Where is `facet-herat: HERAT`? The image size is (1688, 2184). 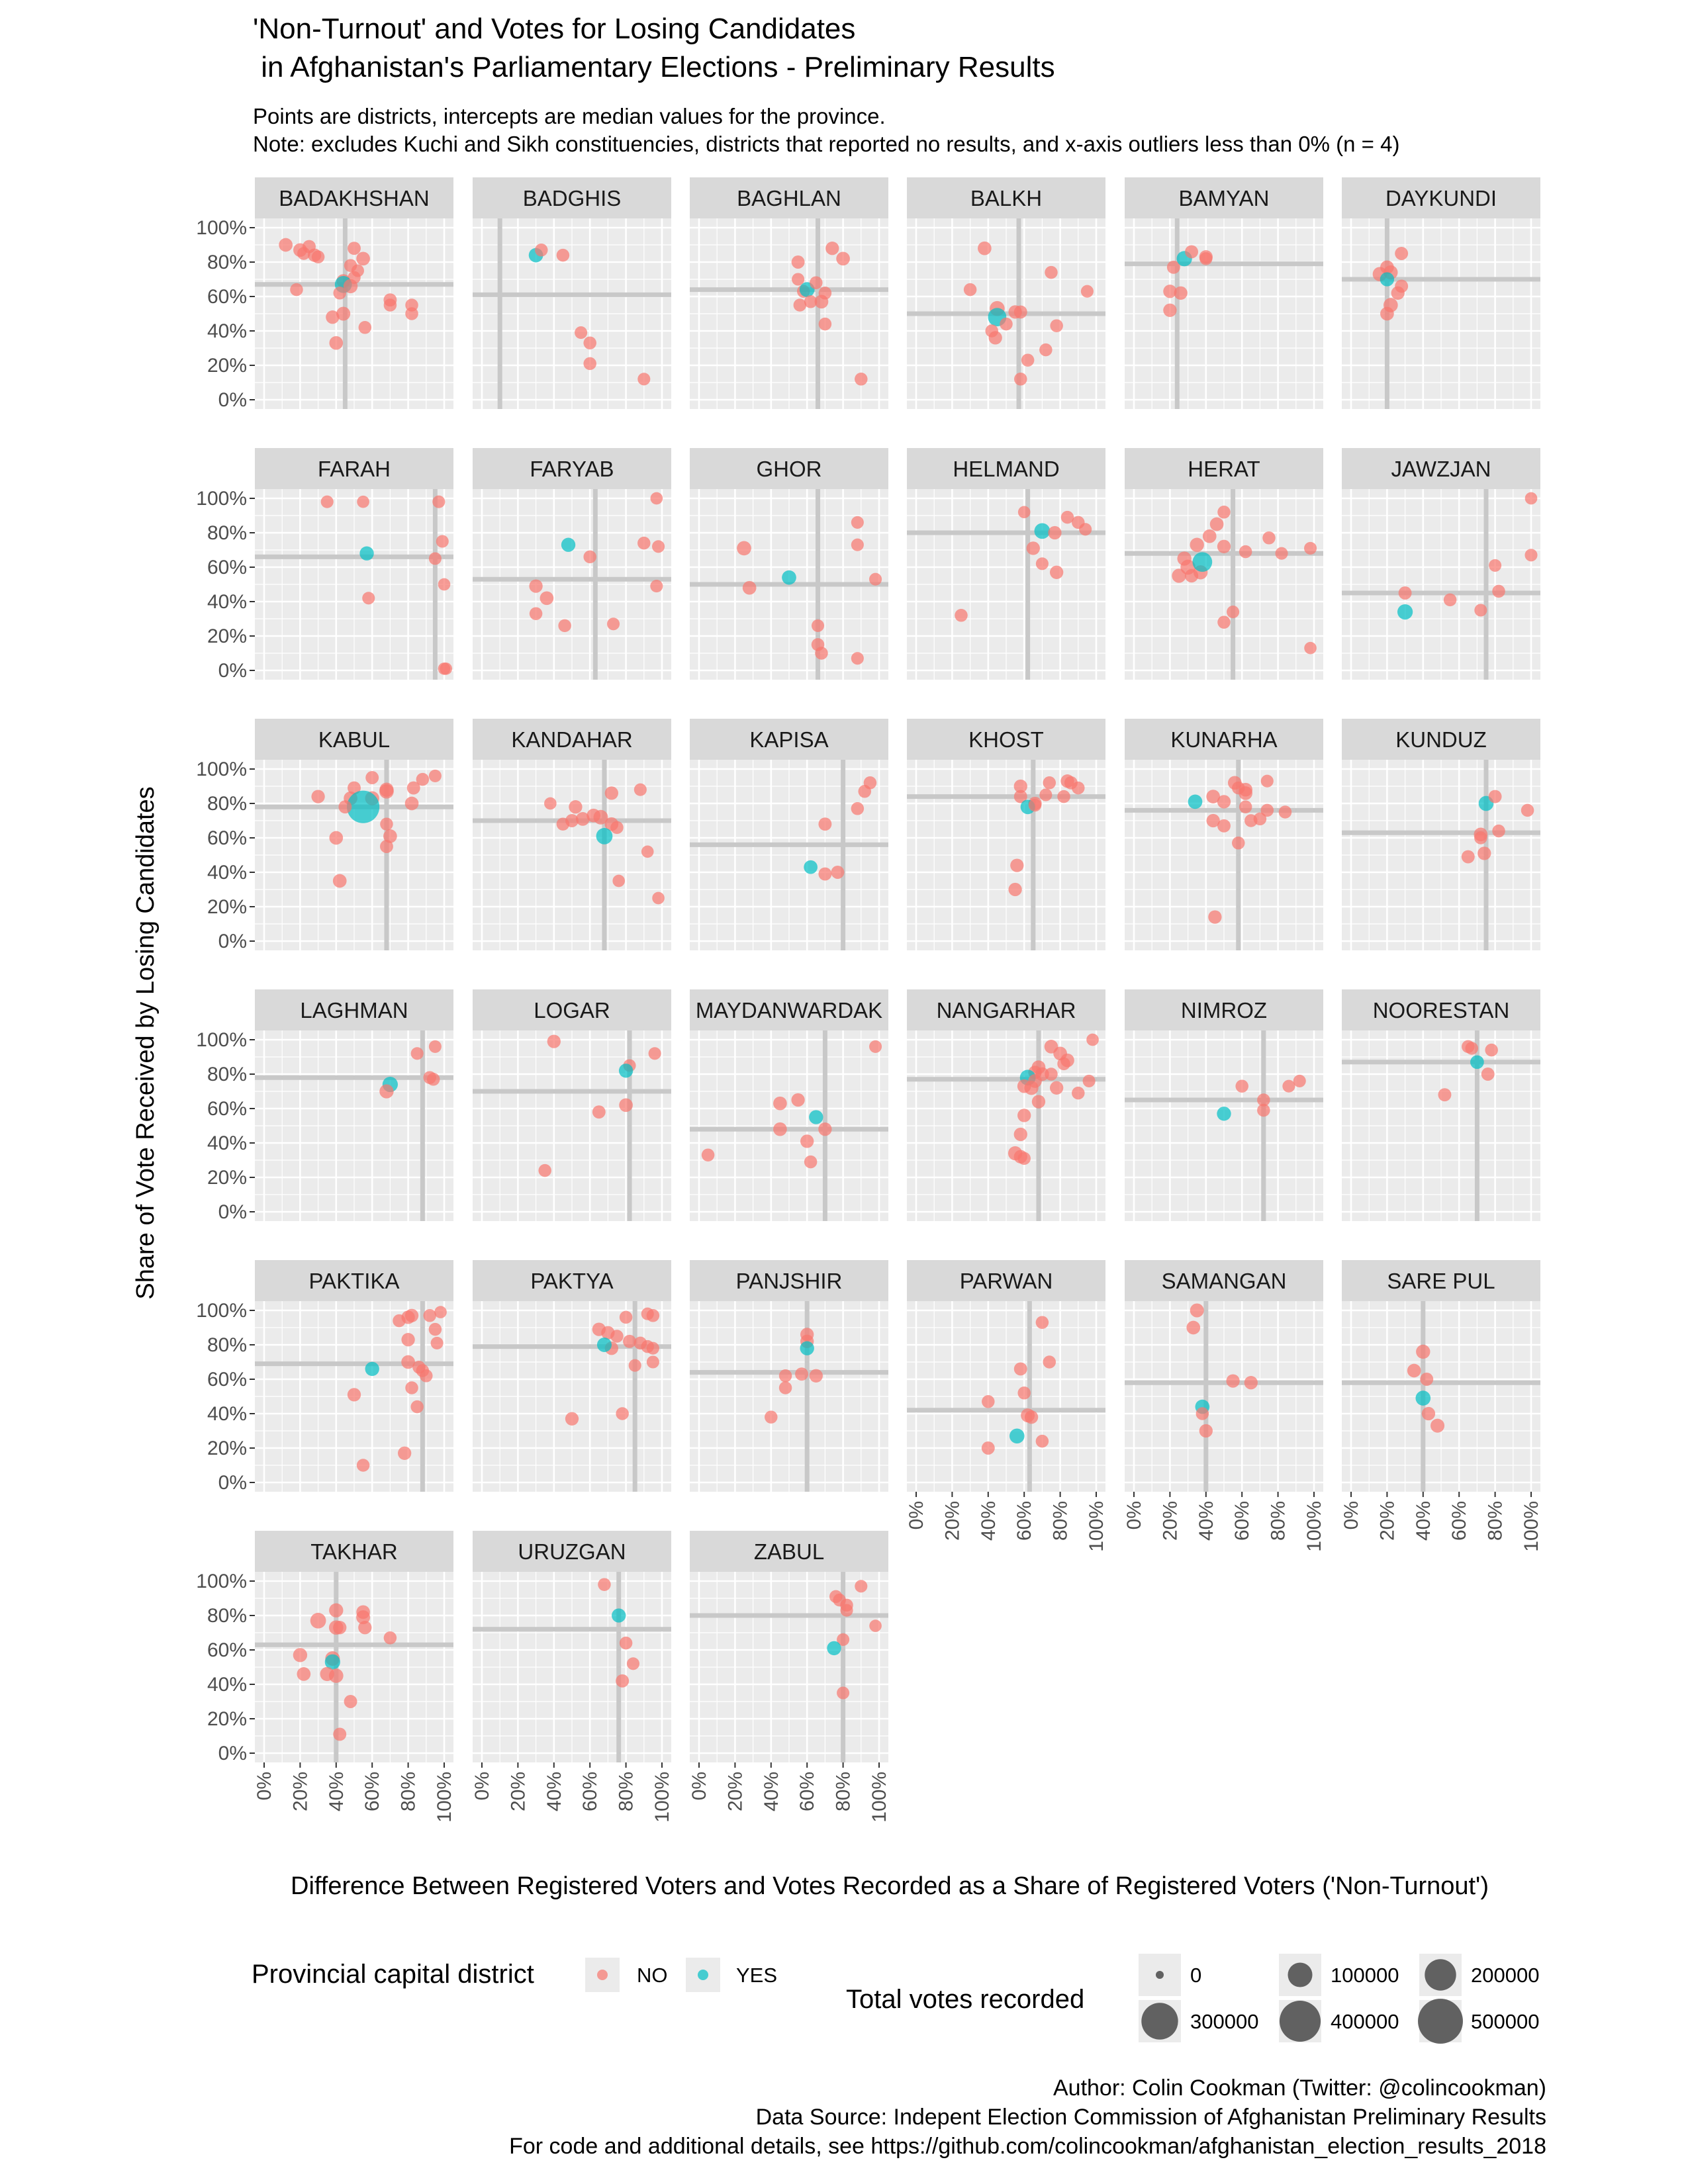 facet-herat: HERAT is located at coordinates (1224, 564).